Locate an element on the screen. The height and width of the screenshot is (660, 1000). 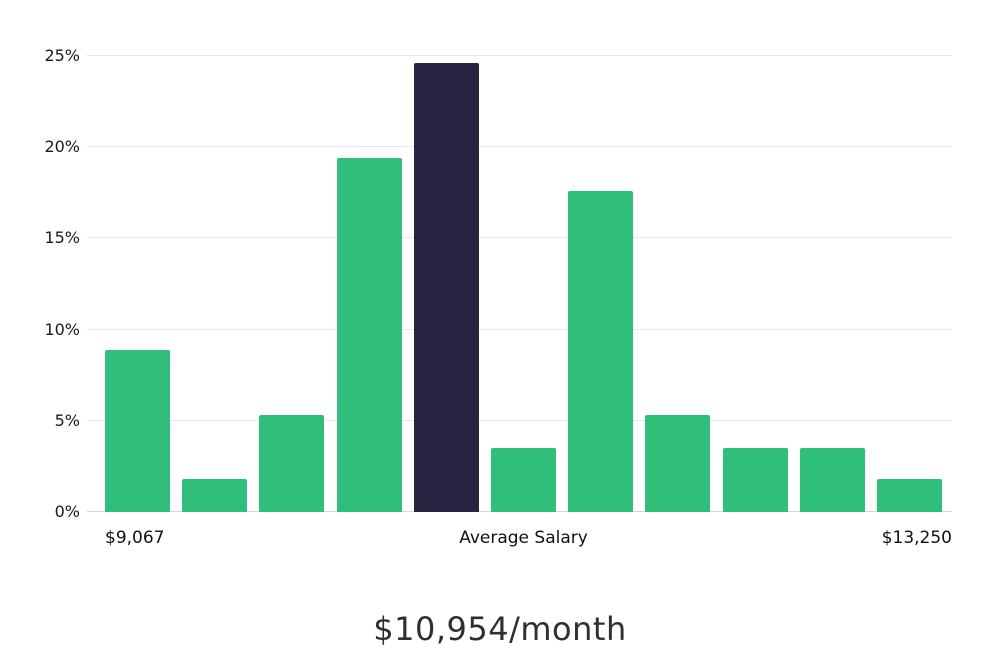
y-tick-label: 0% is located at coordinates (67, 511).